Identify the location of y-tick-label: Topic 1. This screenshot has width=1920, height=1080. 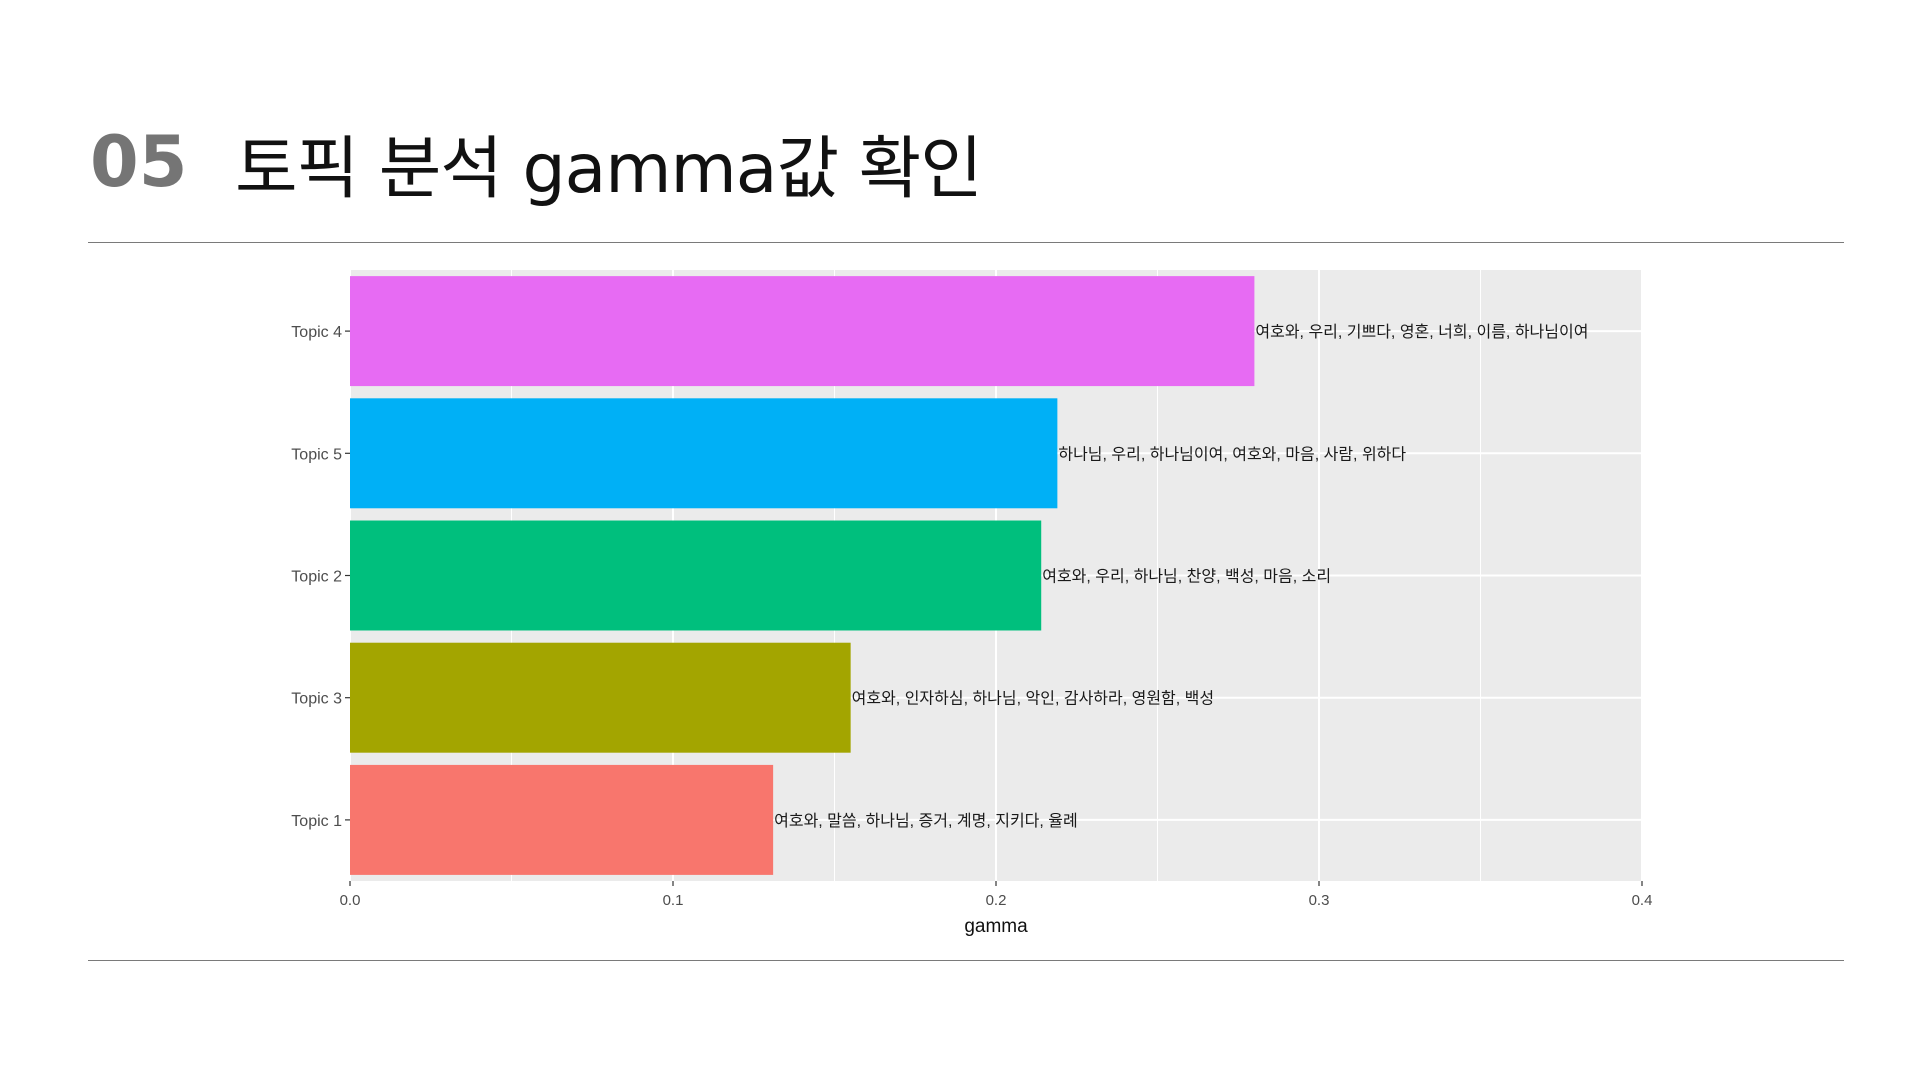
(316, 821).